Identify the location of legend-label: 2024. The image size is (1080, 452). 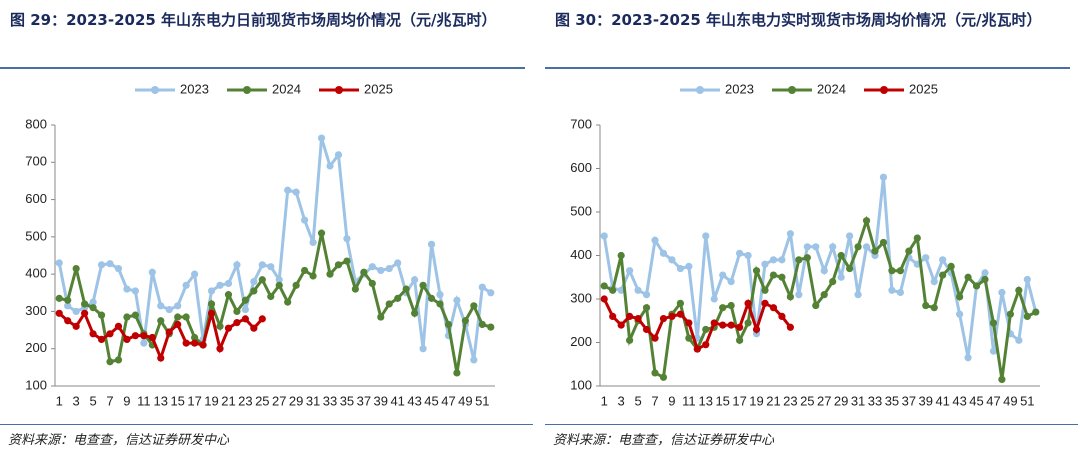
(286, 88).